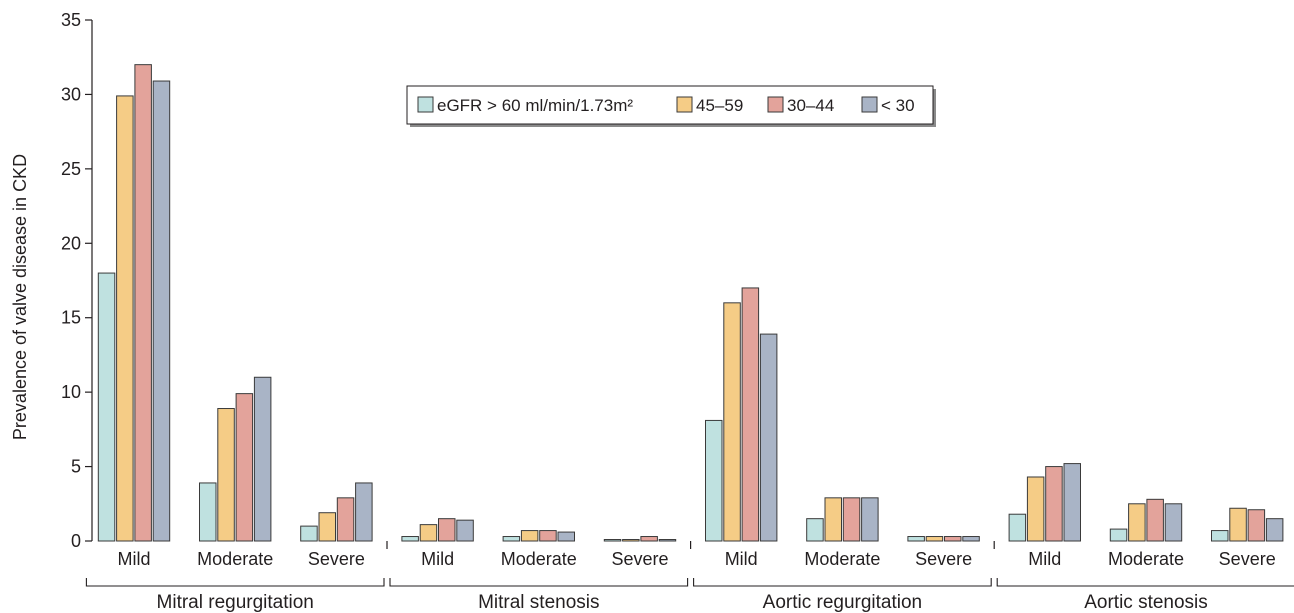  Describe the element at coordinates (71, 20) in the screenshot. I see `y-tick-label: 35` at that location.